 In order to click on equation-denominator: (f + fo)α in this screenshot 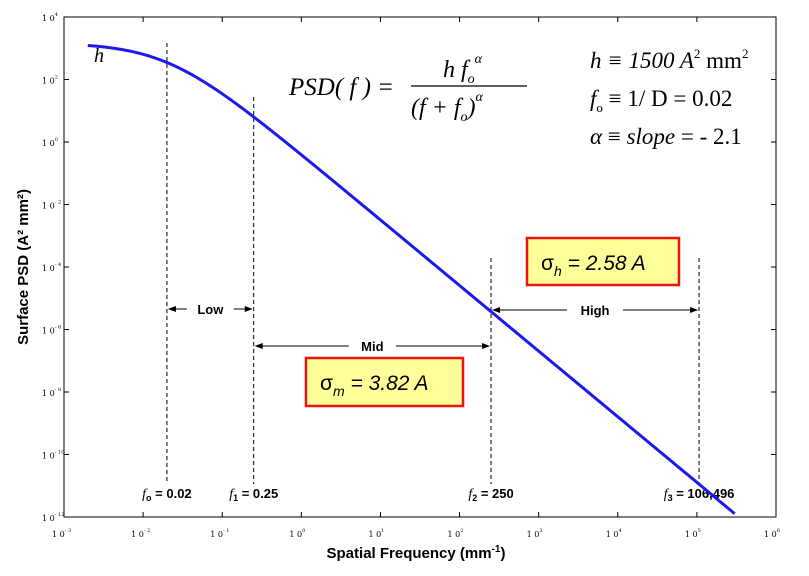, I will do `click(447, 107)`.